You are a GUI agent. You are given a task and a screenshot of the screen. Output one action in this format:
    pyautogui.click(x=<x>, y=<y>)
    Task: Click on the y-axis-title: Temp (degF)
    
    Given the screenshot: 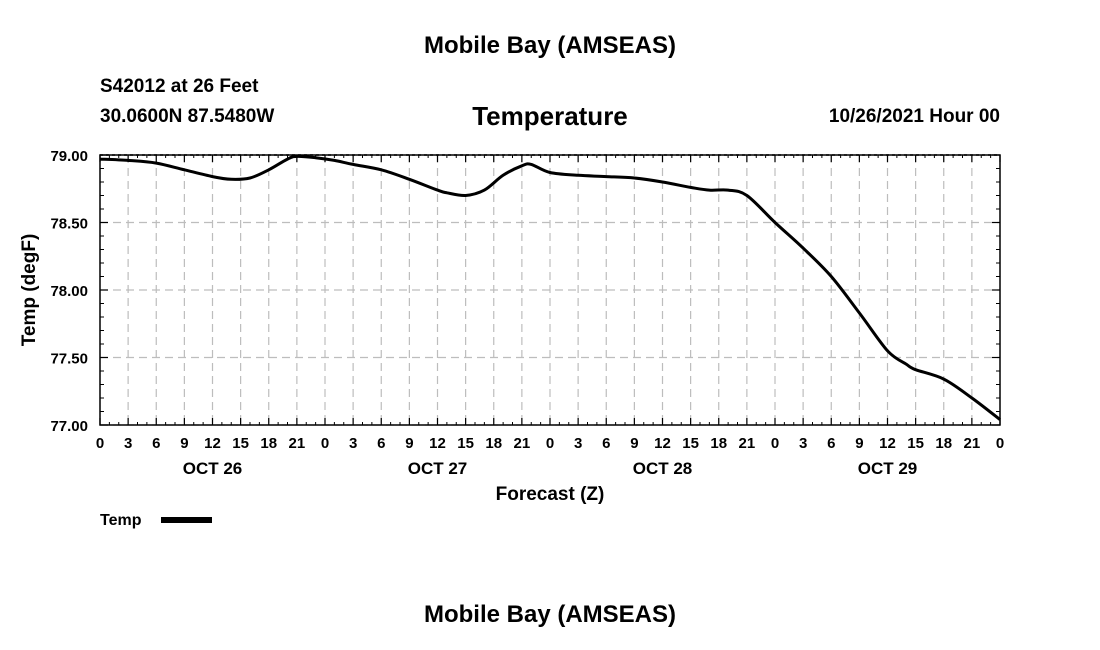 What is the action you would take?
    pyautogui.click(x=29, y=290)
    